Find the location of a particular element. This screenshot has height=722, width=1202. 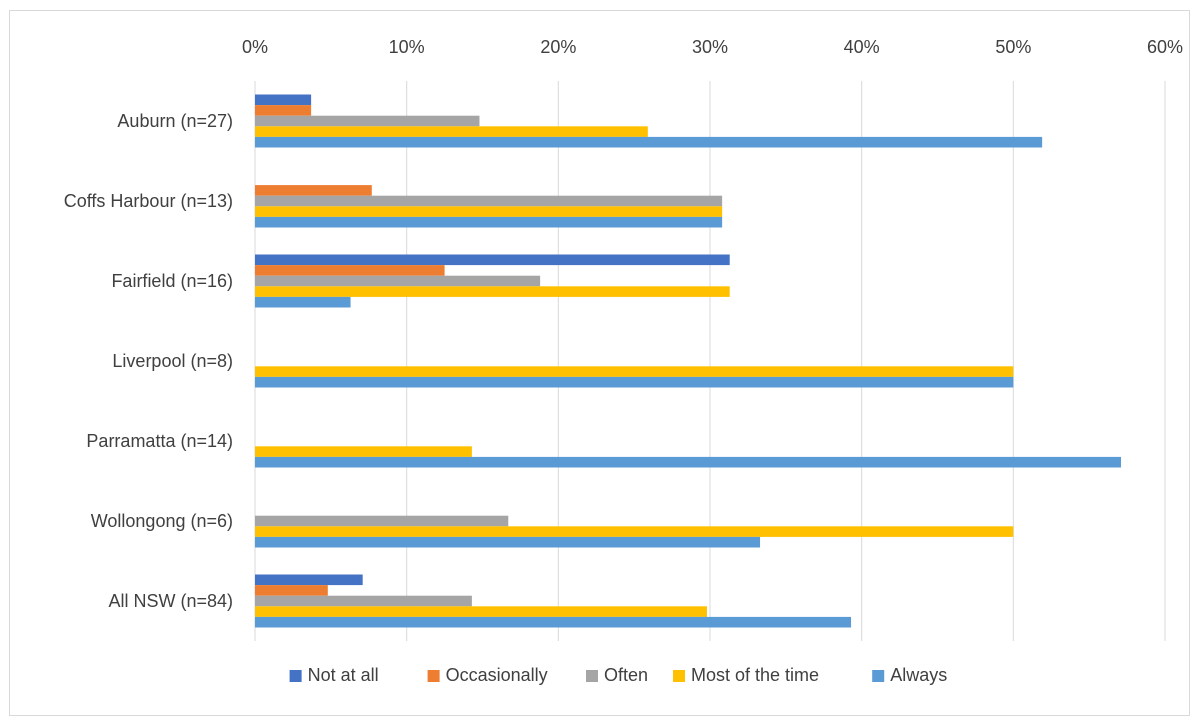

x-tick-label: 20% is located at coordinates (558, 47).